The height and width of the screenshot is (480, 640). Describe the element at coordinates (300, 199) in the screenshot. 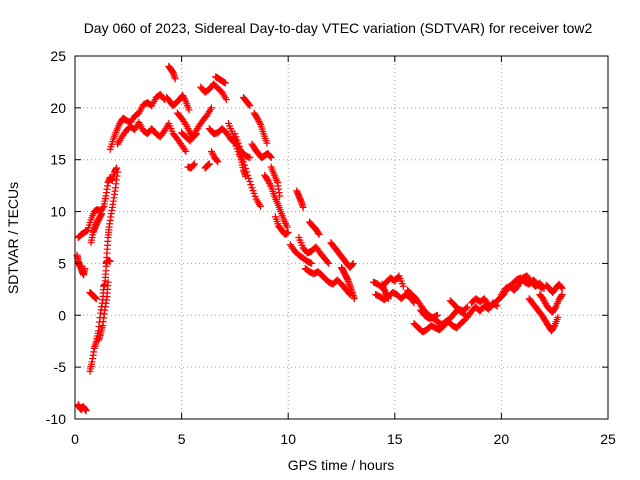

I see `data-series-t29` at that location.